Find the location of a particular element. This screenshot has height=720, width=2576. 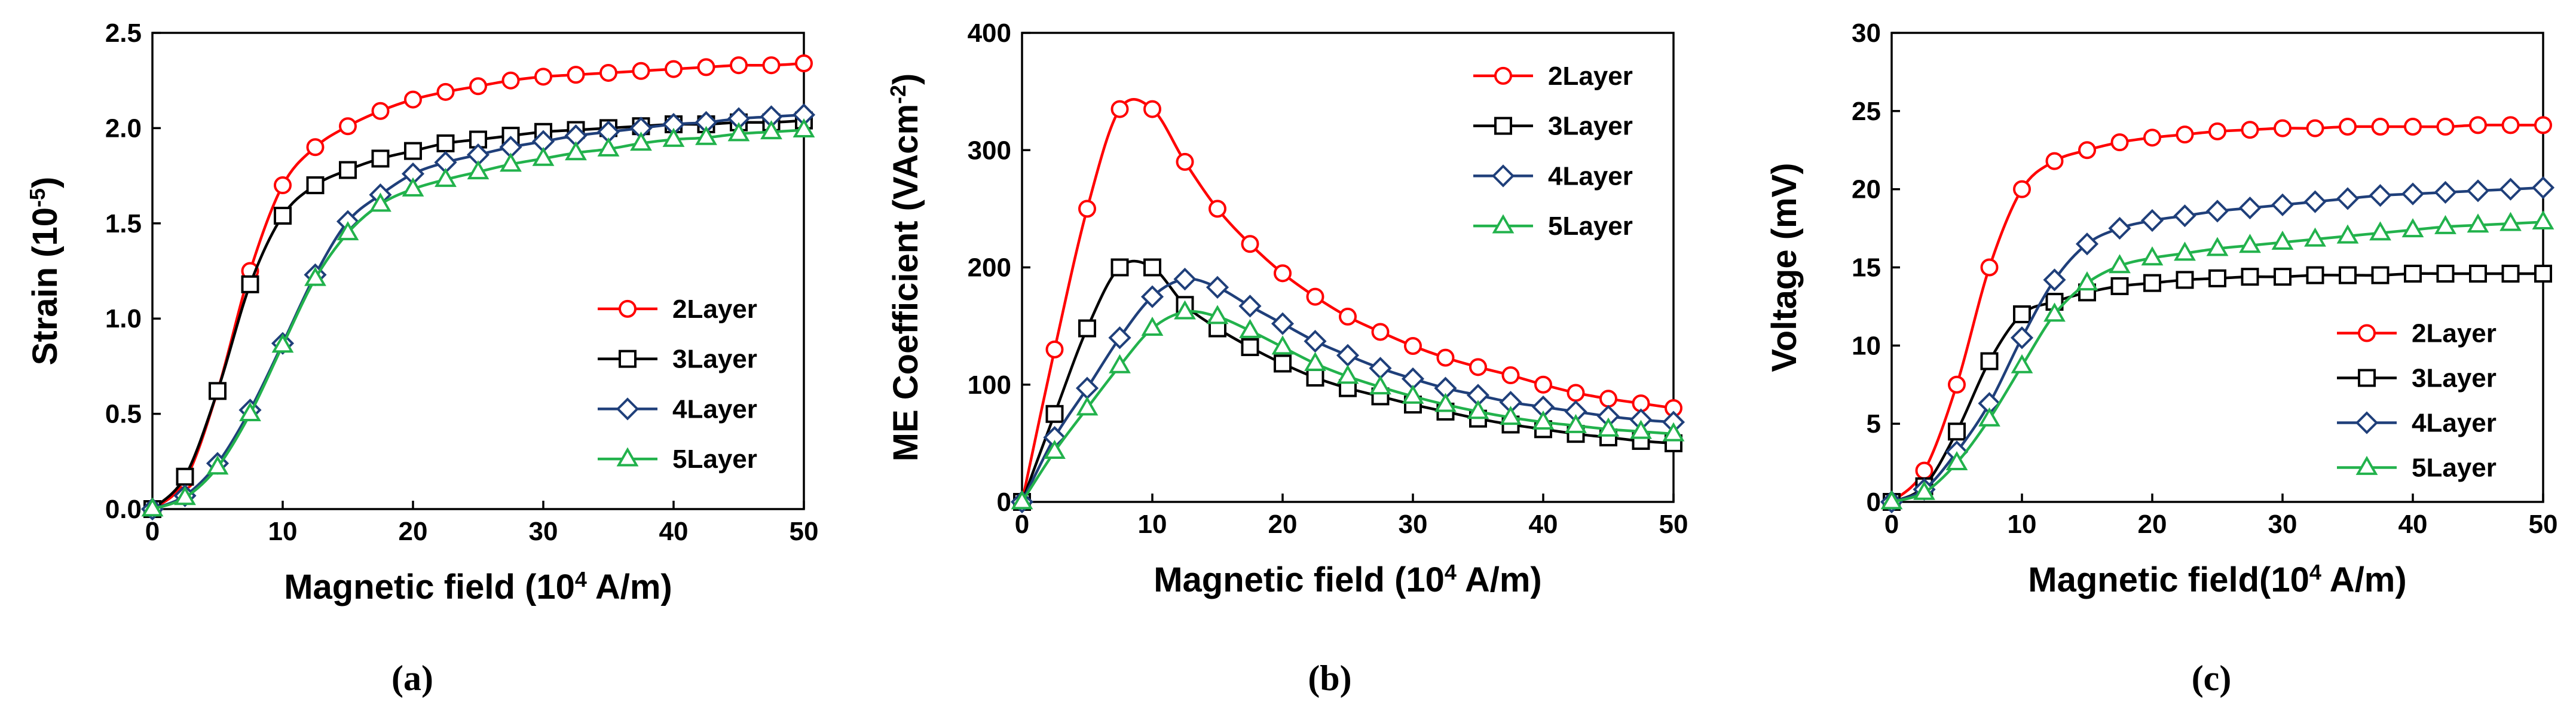

legend-marker-3Layer is located at coordinates (628, 359).